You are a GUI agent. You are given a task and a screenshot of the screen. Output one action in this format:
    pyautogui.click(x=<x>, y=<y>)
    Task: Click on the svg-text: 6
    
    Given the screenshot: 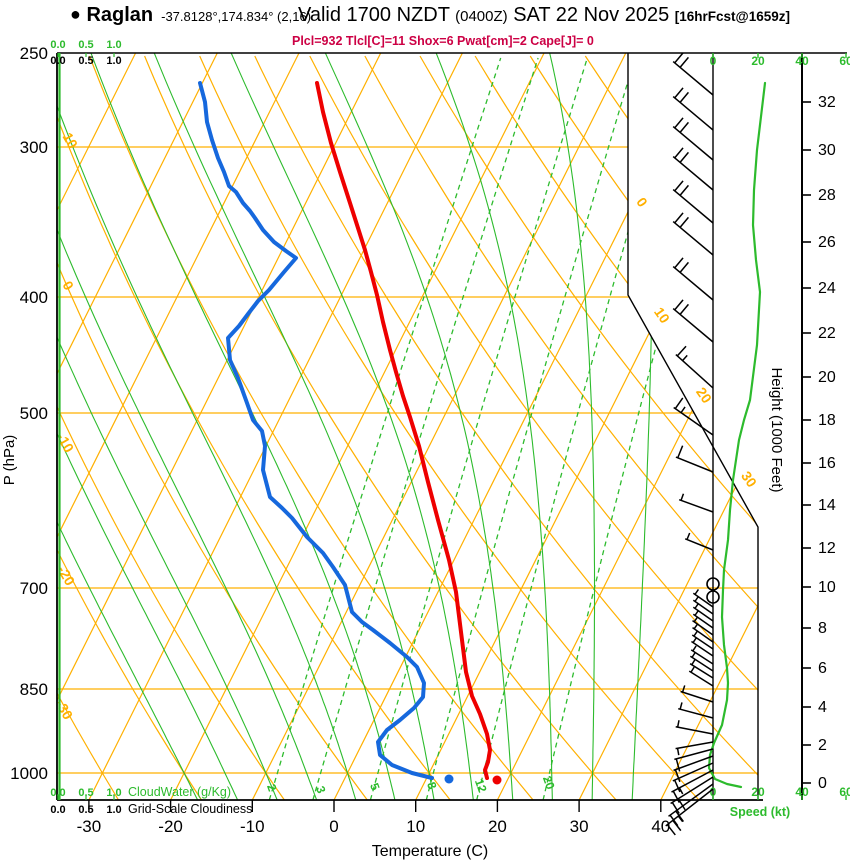 What is the action you would take?
    pyautogui.click(x=822, y=668)
    